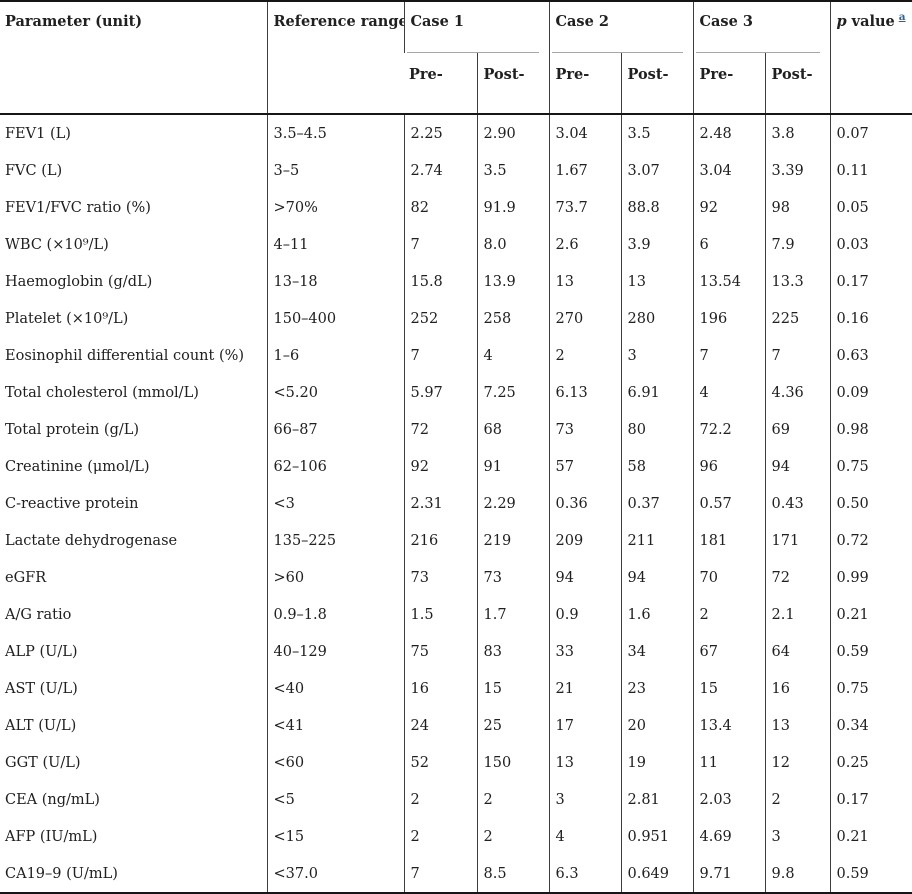  I want to click on case2-pre-cell: 0.36, so click(584, 503).